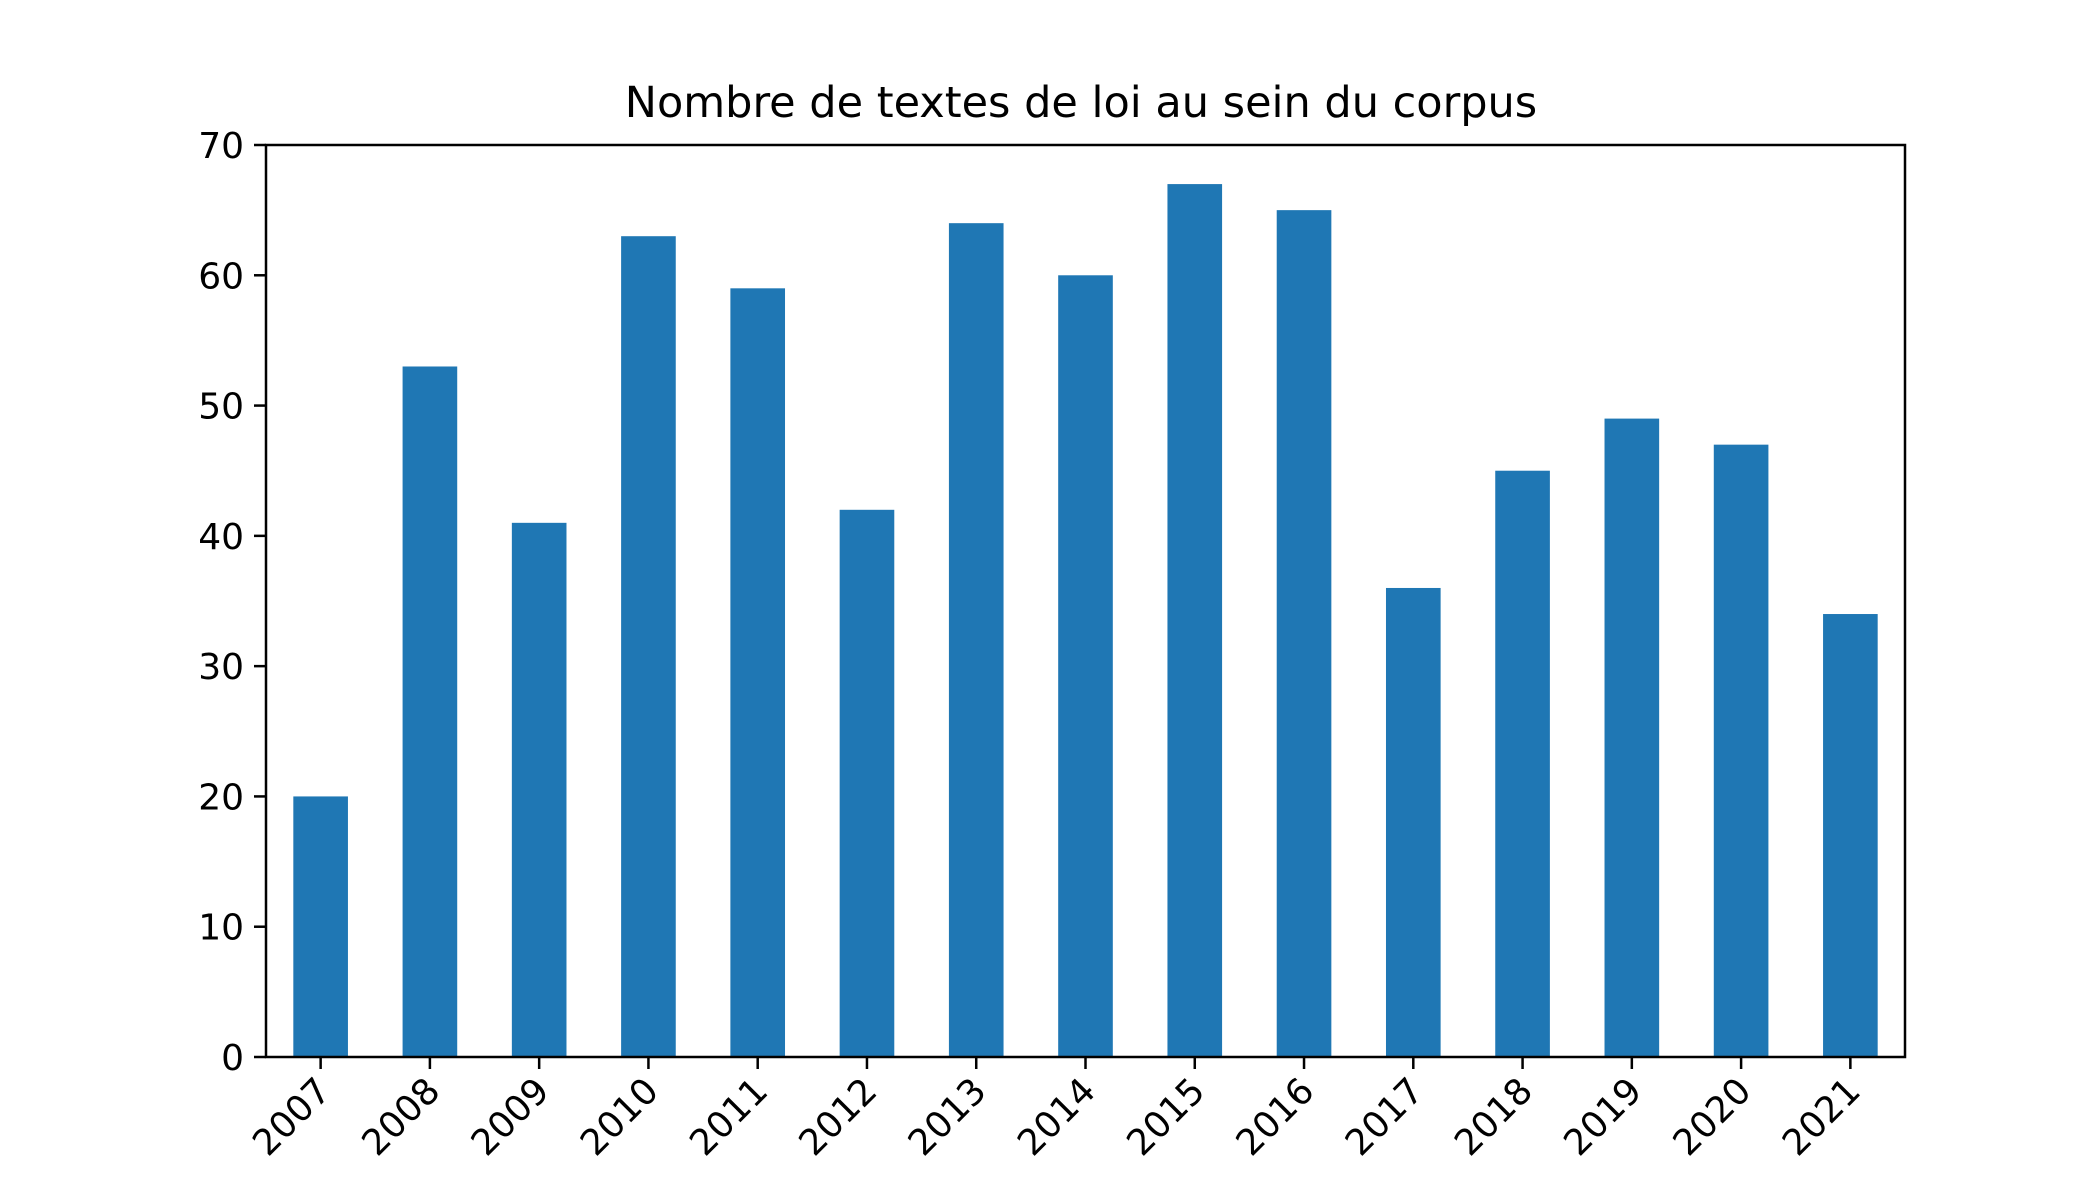 The width and height of the screenshot is (2100, 1200). What do you see at coordinates (648, 646) in the screenshot?
I see `bar-2010` at bounding box center [648, 646].